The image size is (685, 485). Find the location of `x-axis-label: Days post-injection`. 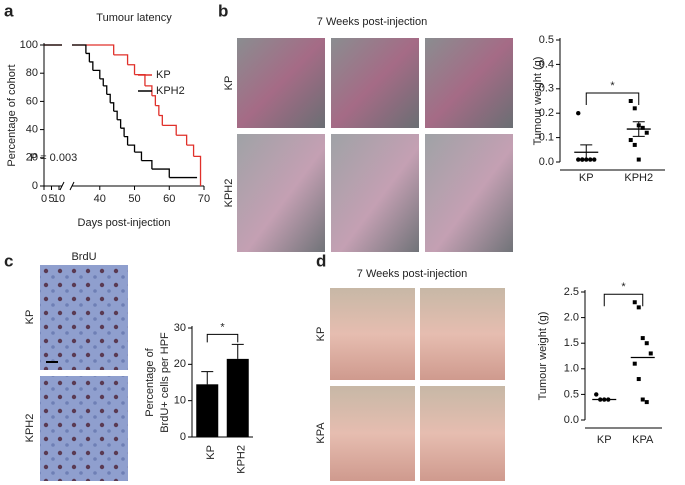

x-axis-label: Days post-injection is located at coordinates (124, 223).